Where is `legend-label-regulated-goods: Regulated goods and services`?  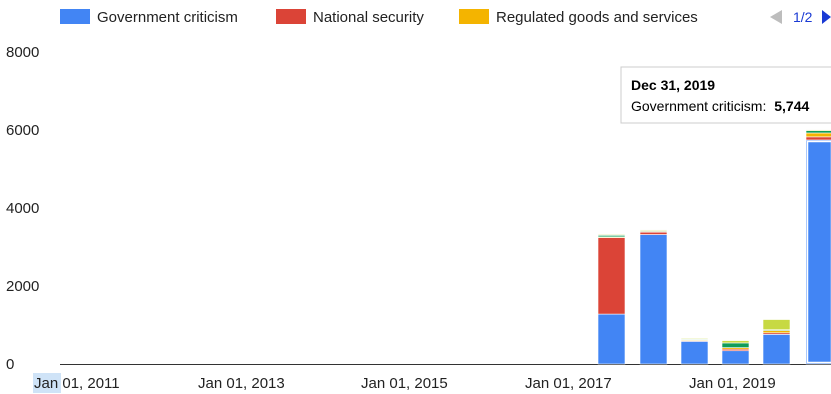 legend-label-regulated-goods: Regulated goods and services is located at coordinates (597, 17).